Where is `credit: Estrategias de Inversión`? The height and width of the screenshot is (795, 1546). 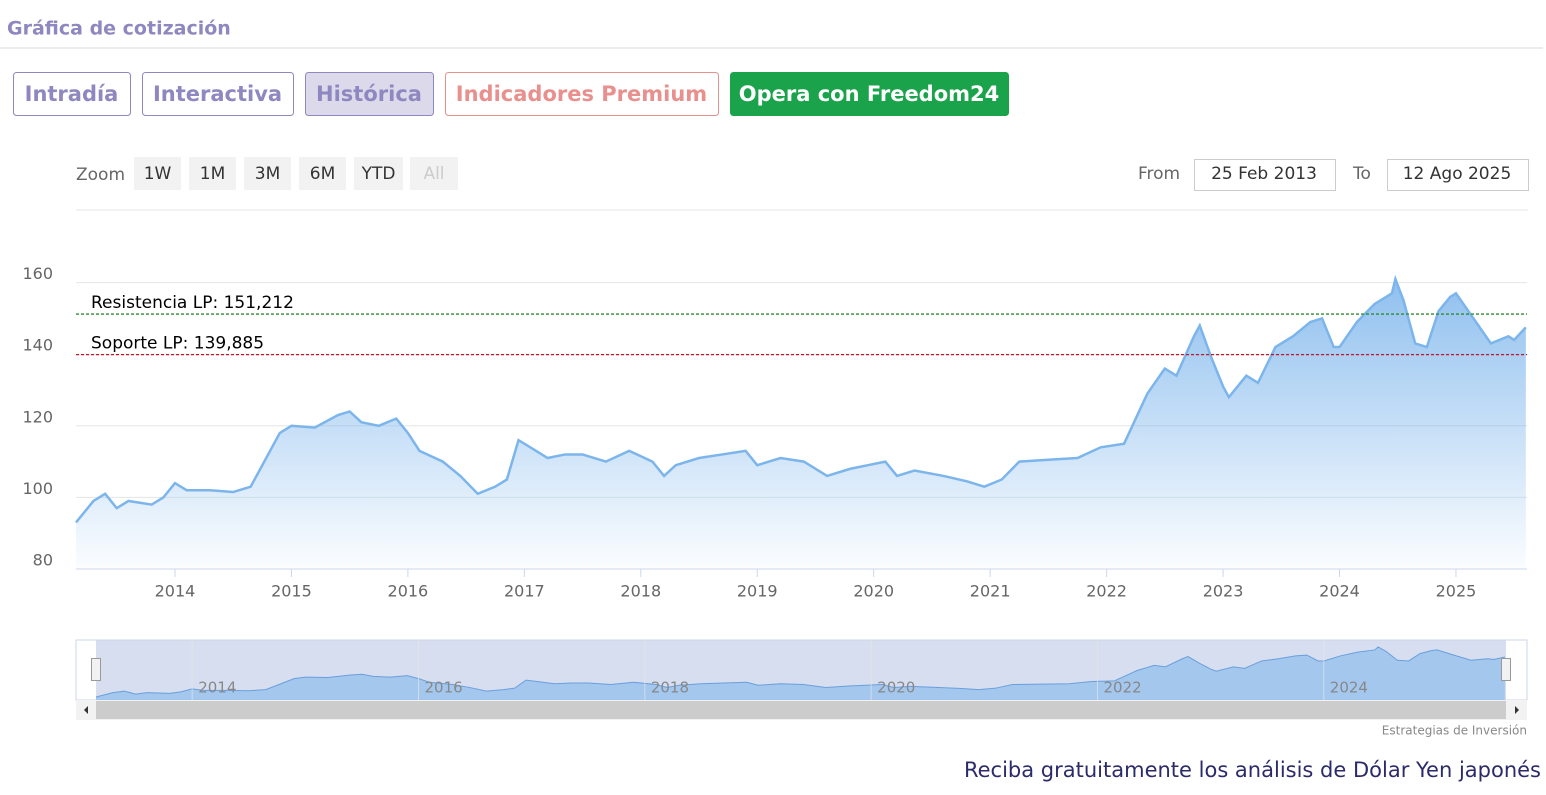
credit: Estrategias de Inversión is located at coordinates (1454, 731).